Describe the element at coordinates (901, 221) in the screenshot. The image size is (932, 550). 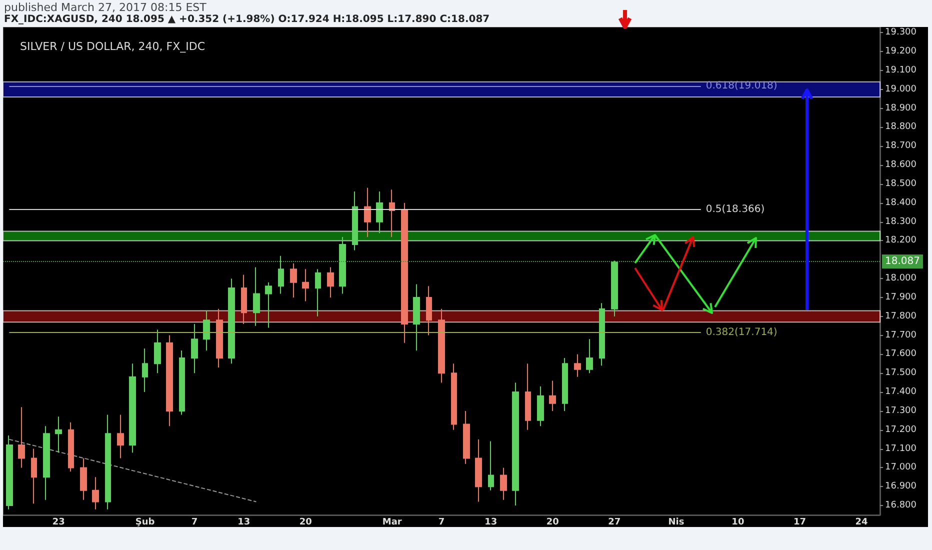
I see `y-tick-label: 18.300` at that location.